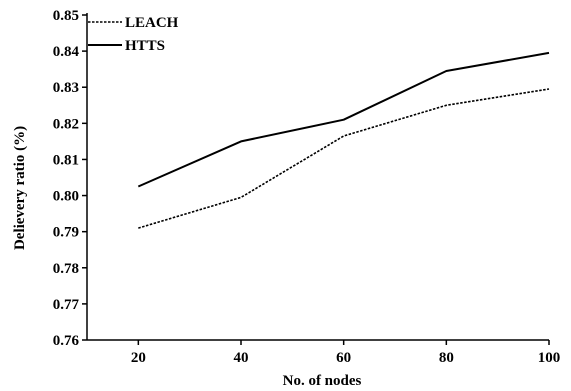 The width and height of the screenshot is (571, 391). What do you see at coordinates (70, 178) in the screenshot?
I see `y-axis-ticks: 0.76 0.77 0.78 0.79 0.80 0.81 0.82 0.83 0.84 0.85` at bounding box center [70, 178].